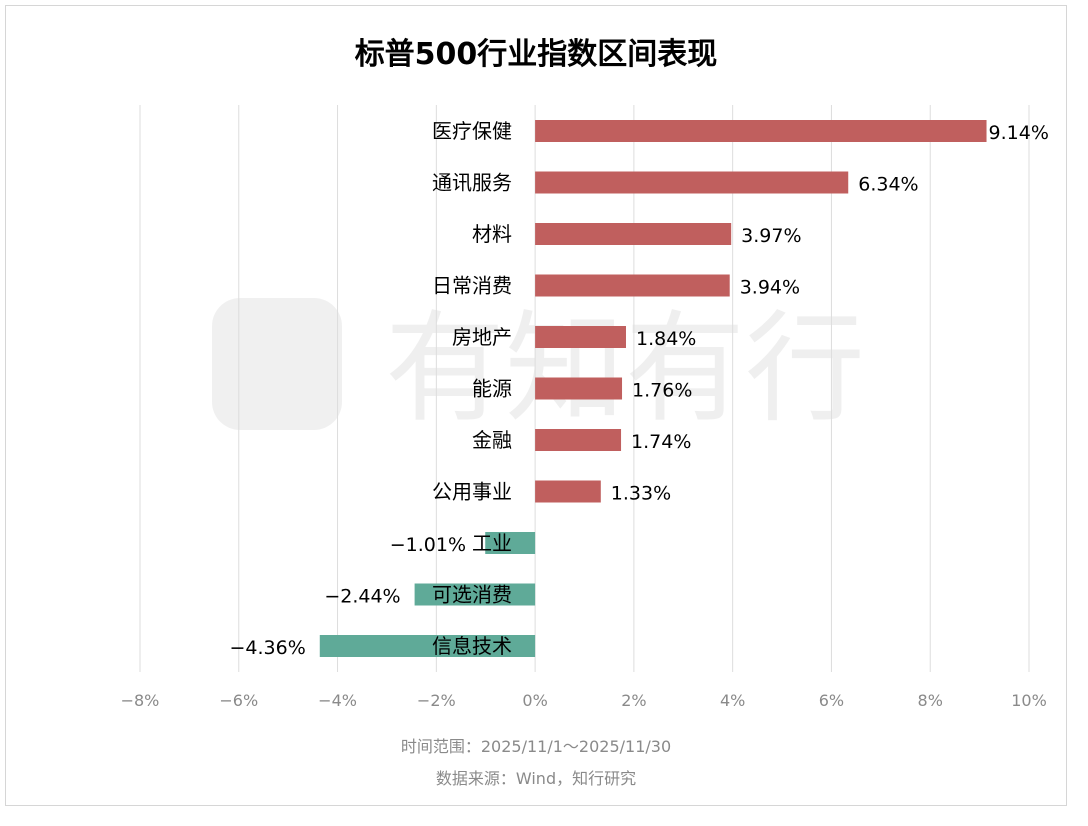  I want to click on category-label: 公用事业, so click(472, 492).